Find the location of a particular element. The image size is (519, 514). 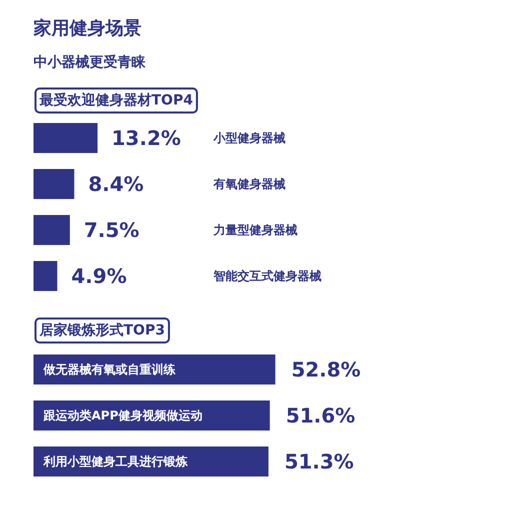

data-label: 51.6% is located at coordinates (321, 416).